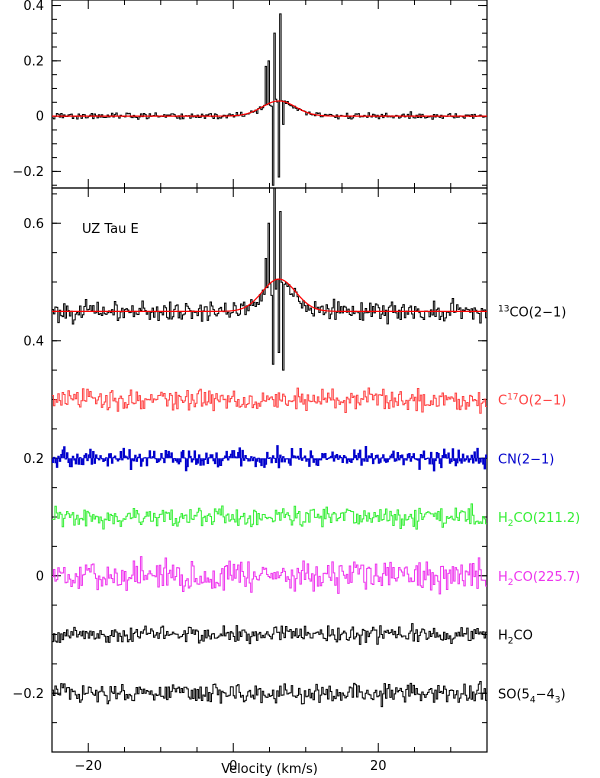  What do you see at coordinates (539, 520) in the screenshot?
I see `series-label: H2CO(211.2)` at bounding box center [539, 520].